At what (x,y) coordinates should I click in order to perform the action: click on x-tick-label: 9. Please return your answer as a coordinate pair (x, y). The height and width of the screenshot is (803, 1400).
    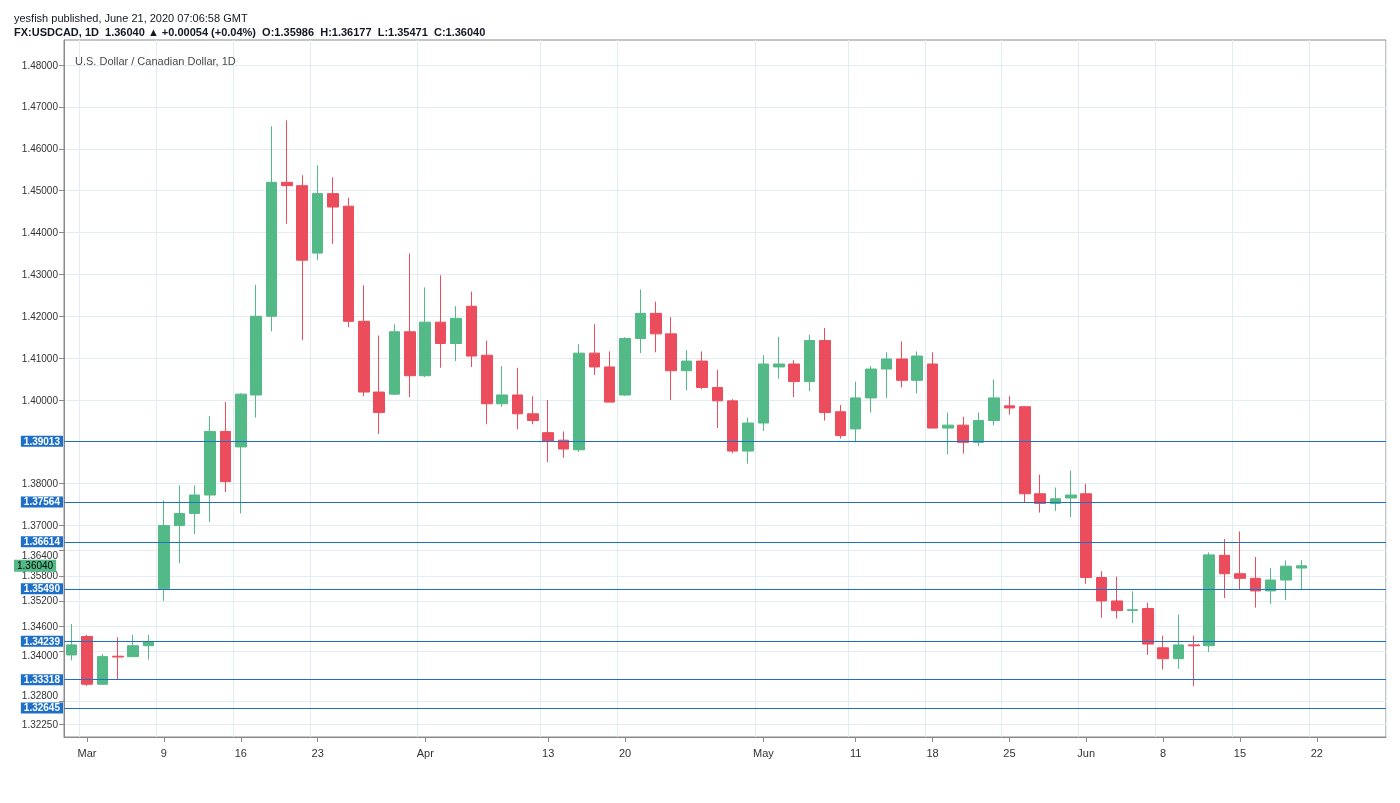
    Looking at the image, I should click on (163, 752).